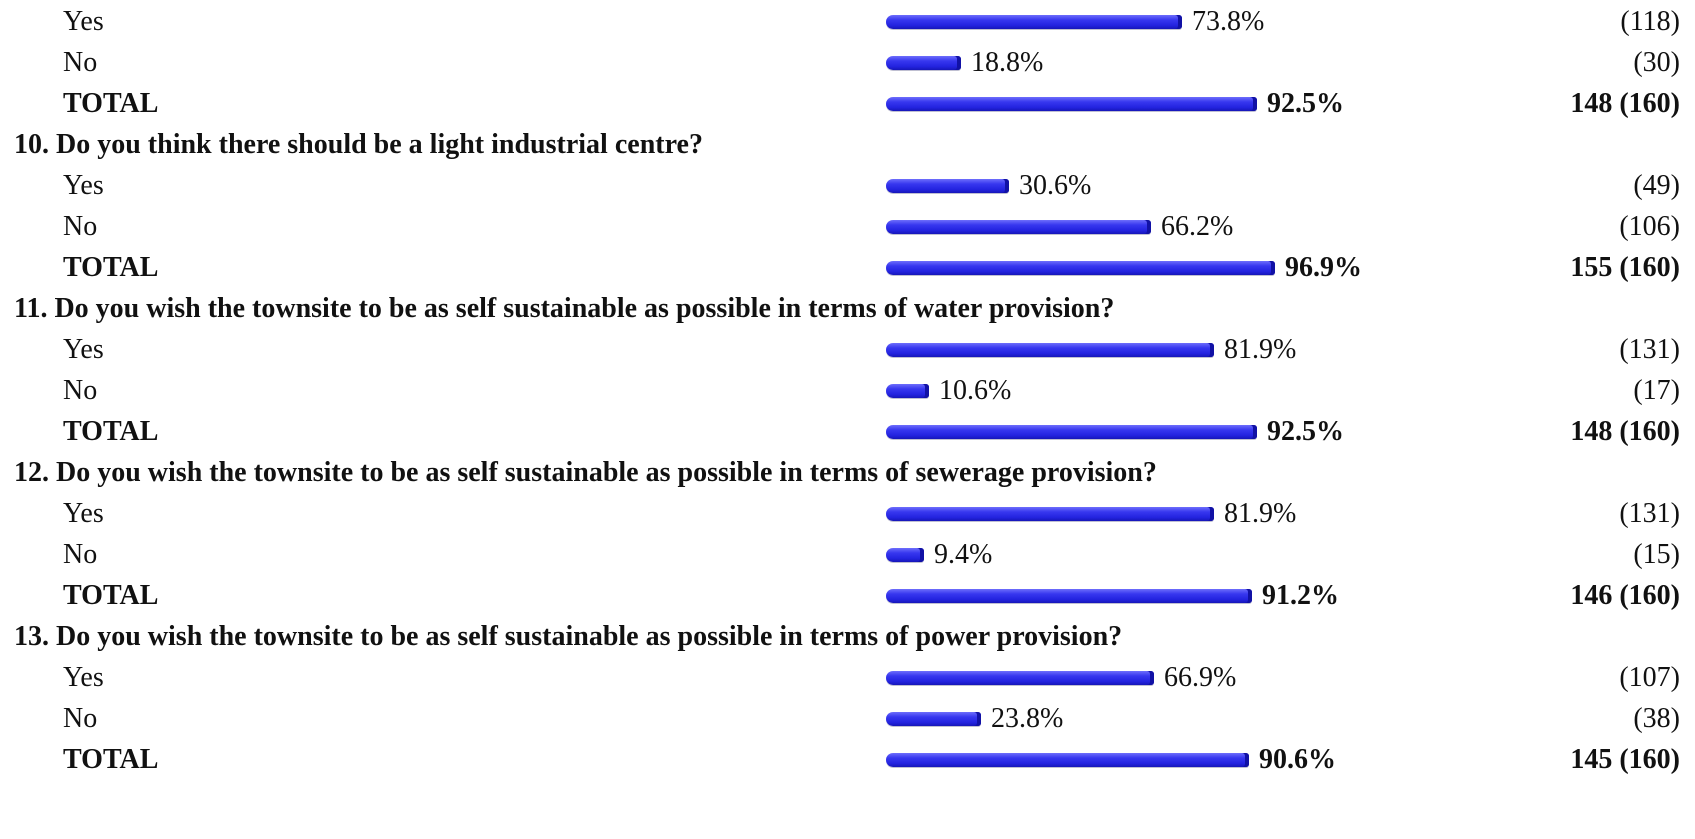 The height and width of the screenshot is (839, 1695). I want to click on answer-count: (107), so click(1649, 677).